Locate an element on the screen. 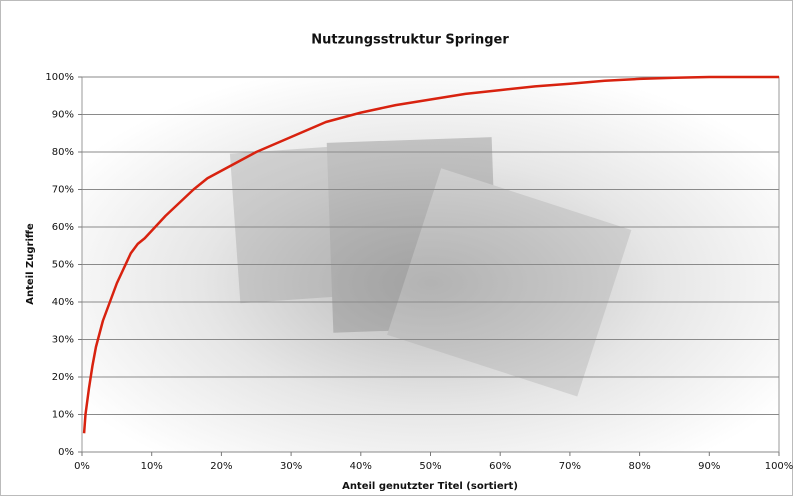  y-tick-label: 100% is located at coordinates (59, 77).